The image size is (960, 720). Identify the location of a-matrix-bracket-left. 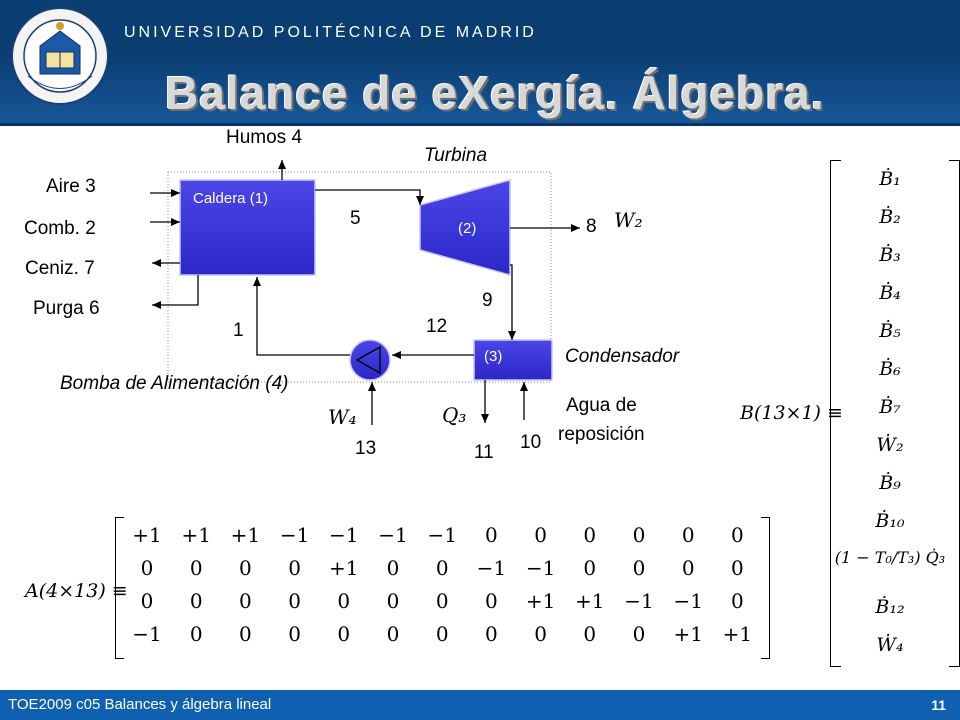
(119, 588).